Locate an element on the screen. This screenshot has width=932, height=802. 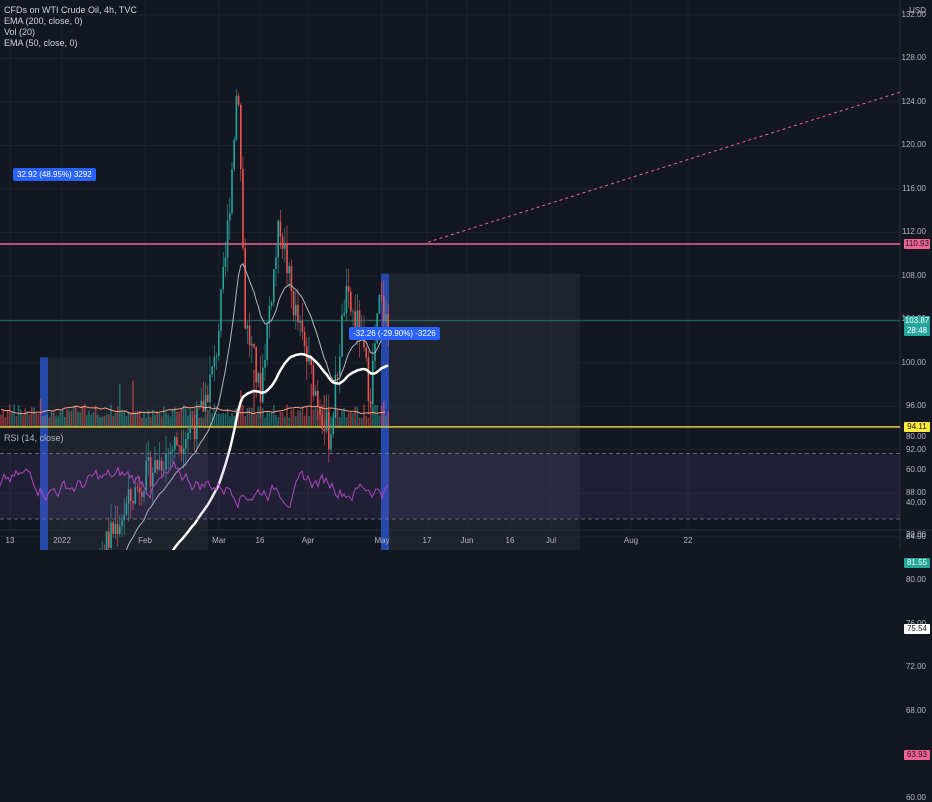
drop-measurement-label: -32.26 (-29.90%) -3226 is located at coordinates (394, 333).